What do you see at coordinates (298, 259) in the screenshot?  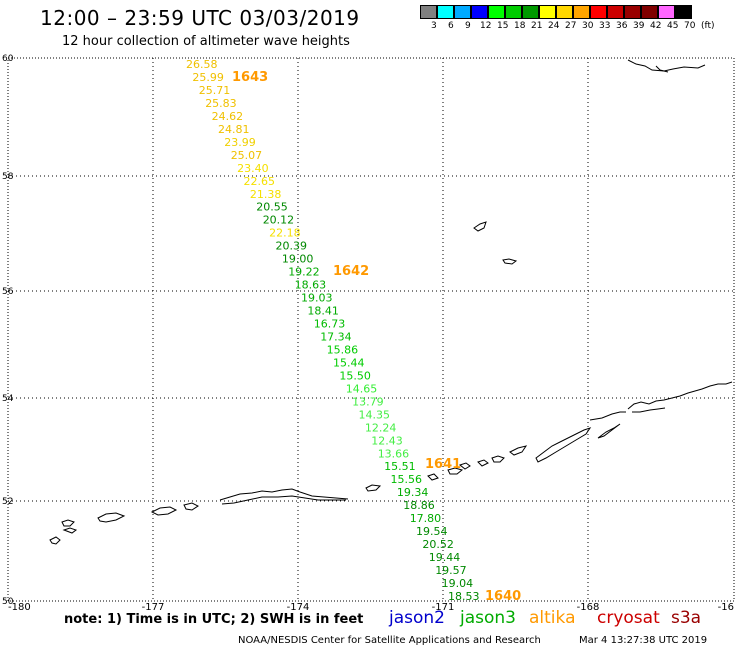 I see `wave-height-value: 19.00` at bounding box center [298, 259].